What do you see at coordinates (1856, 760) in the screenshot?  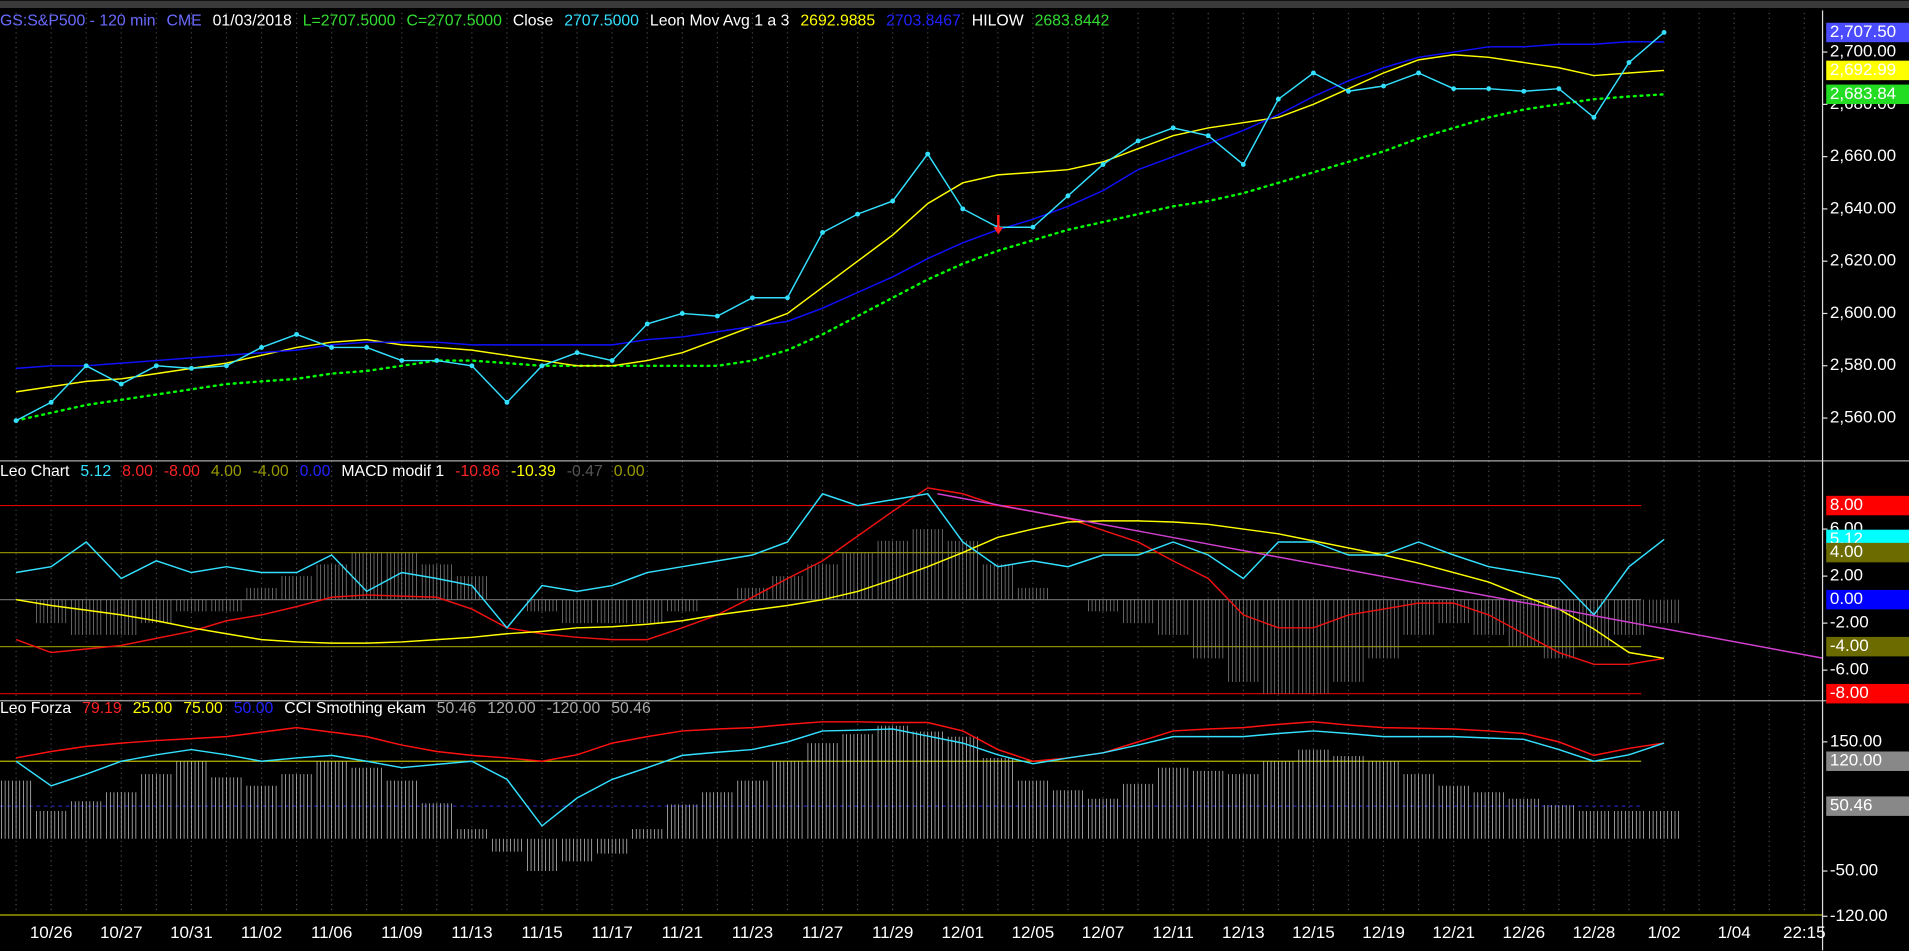 I see `value-box-label: 120.00` at bounding box center [1856, 760].